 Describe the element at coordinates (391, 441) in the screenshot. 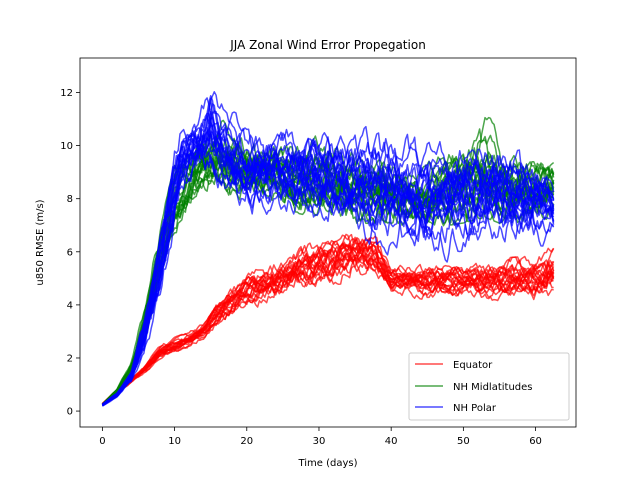

I see `x-tick-label: 40` at that location.